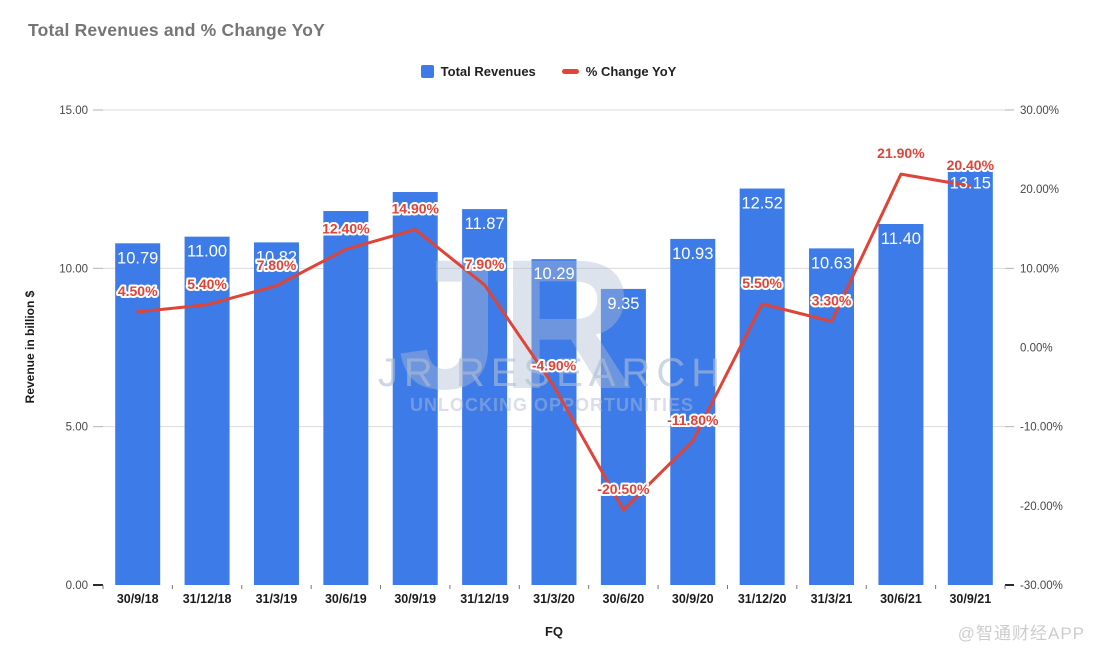 The image size is (1097, 653). I want to click on x-axis-tick-label: 30/6/19, so click(346, 599).